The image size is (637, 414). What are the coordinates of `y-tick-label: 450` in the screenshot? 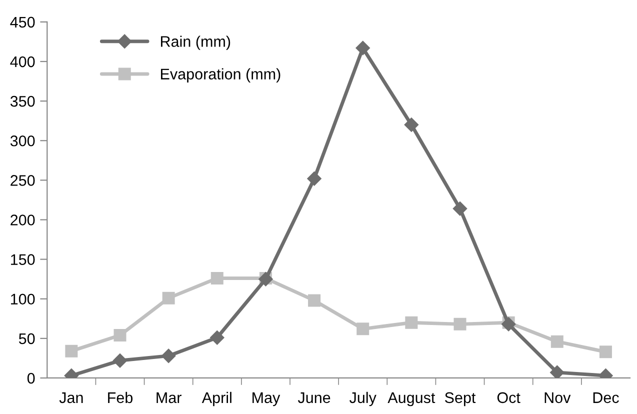 It's located at (22, 22).